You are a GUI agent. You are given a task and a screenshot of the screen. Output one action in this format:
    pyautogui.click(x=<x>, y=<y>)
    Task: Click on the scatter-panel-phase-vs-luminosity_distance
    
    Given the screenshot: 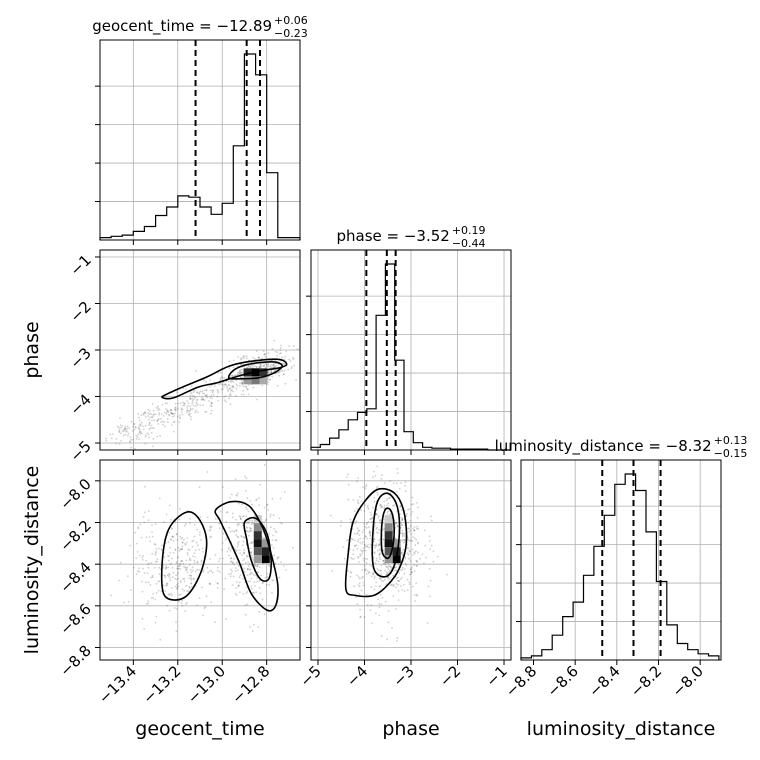 What is the action you would take?
    pyautogui.click(x=411, y=560)
    